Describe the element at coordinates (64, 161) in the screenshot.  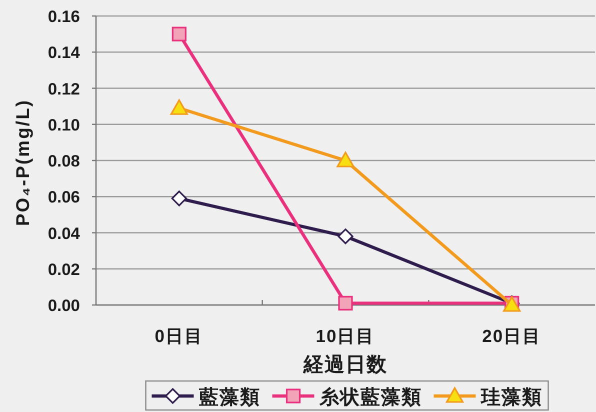
I see `y-tick-label: 0.08` at that location.